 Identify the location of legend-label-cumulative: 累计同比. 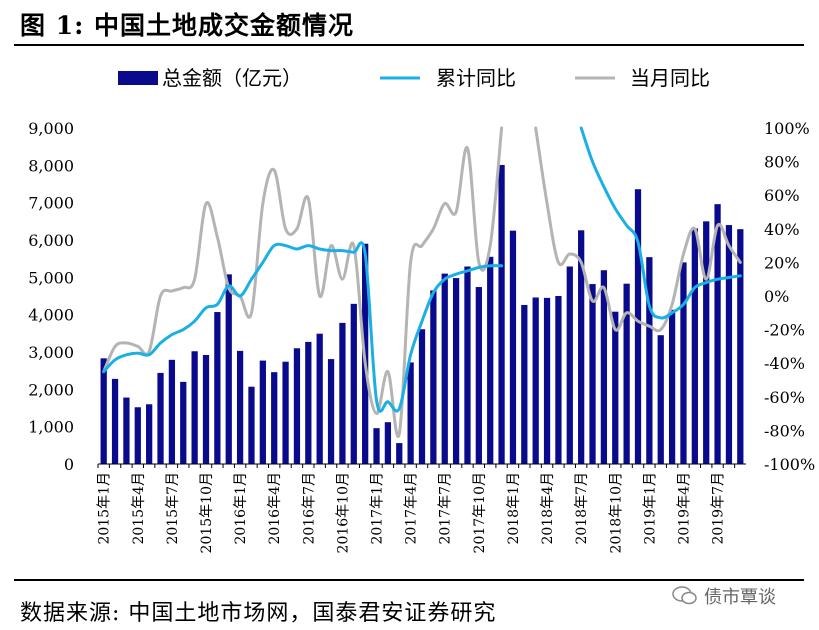
(476, 78).